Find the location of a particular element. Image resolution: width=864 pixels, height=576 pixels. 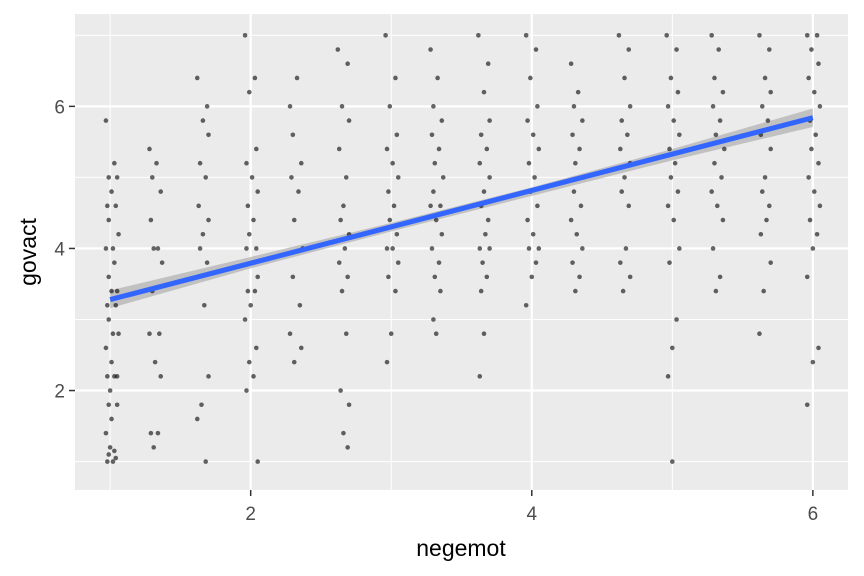

y-tick-label: 4 is located at coordinates (59, 249).